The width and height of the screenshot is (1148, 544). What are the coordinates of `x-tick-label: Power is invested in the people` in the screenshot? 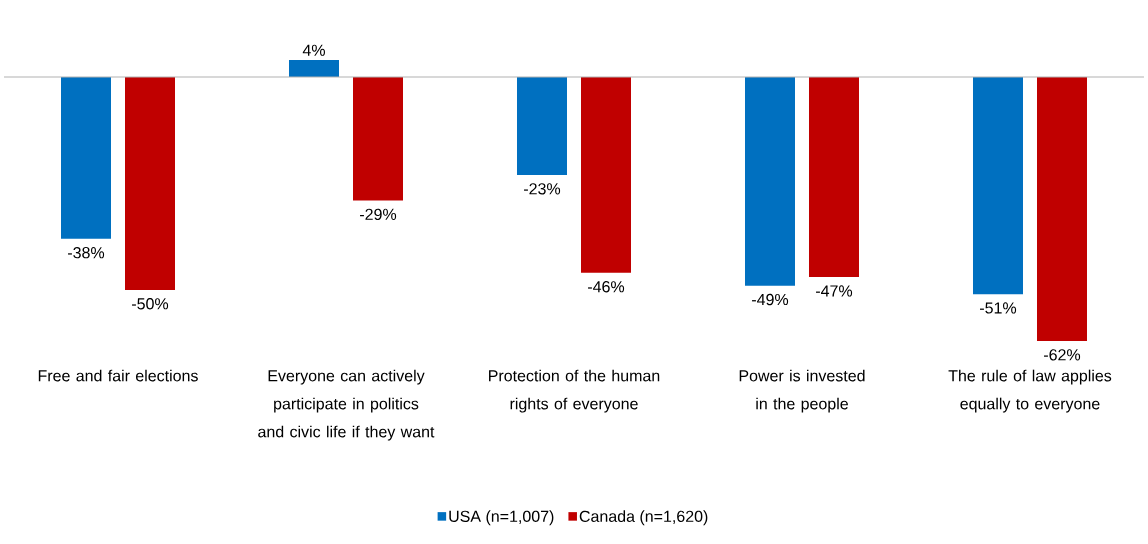 It's located at (802, 391).